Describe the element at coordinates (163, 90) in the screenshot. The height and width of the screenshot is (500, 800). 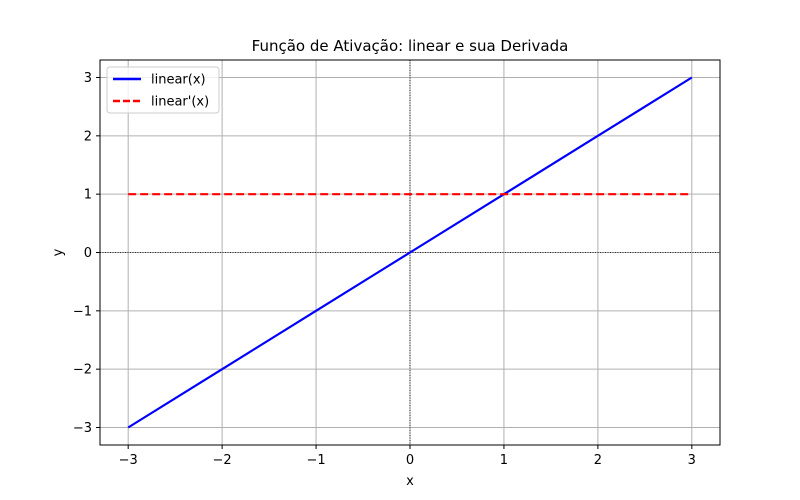
I see `legend: linear(x) linear'(x)` at that location.